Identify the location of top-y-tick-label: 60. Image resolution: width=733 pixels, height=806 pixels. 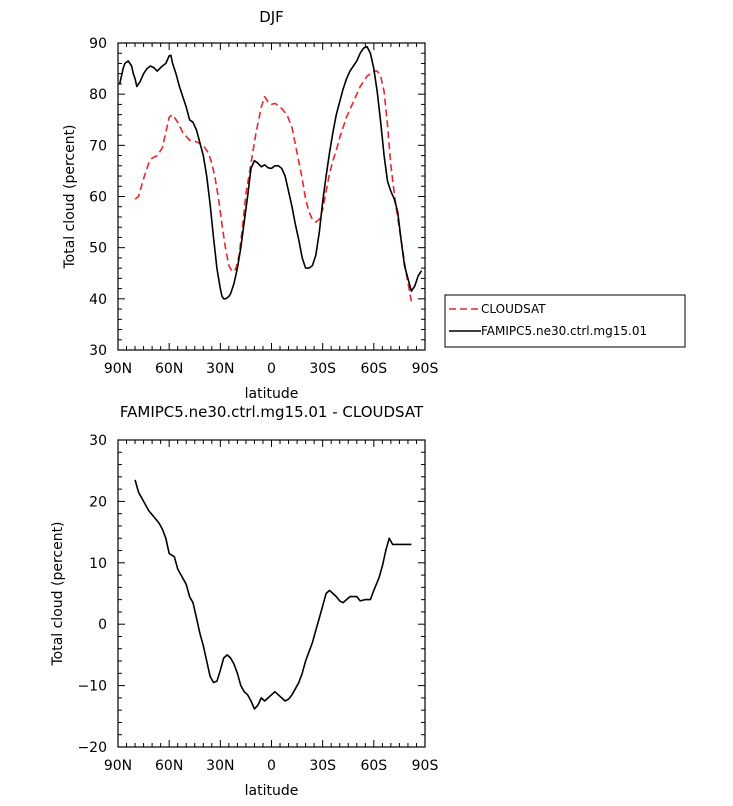
(98, 198).